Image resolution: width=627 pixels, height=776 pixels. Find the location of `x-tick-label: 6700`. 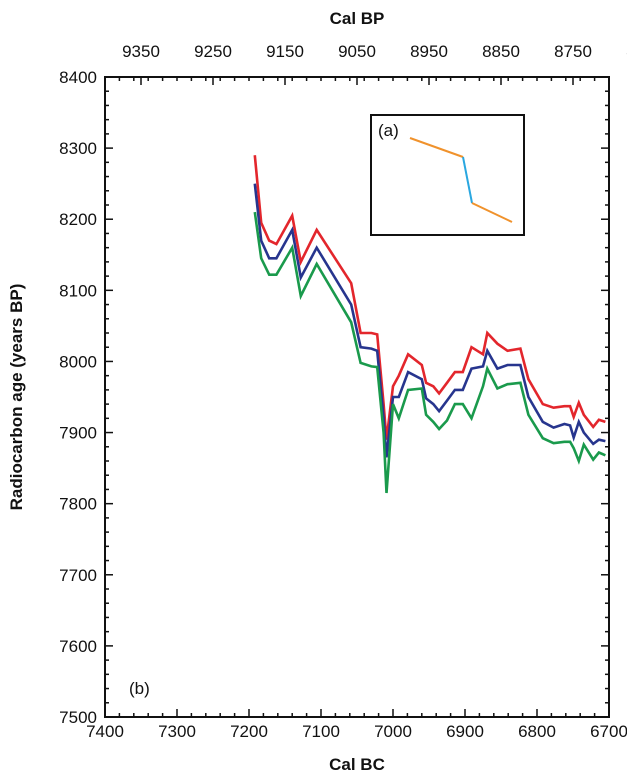

x-tick-label: 6700 is located at coordinates (608, 731).